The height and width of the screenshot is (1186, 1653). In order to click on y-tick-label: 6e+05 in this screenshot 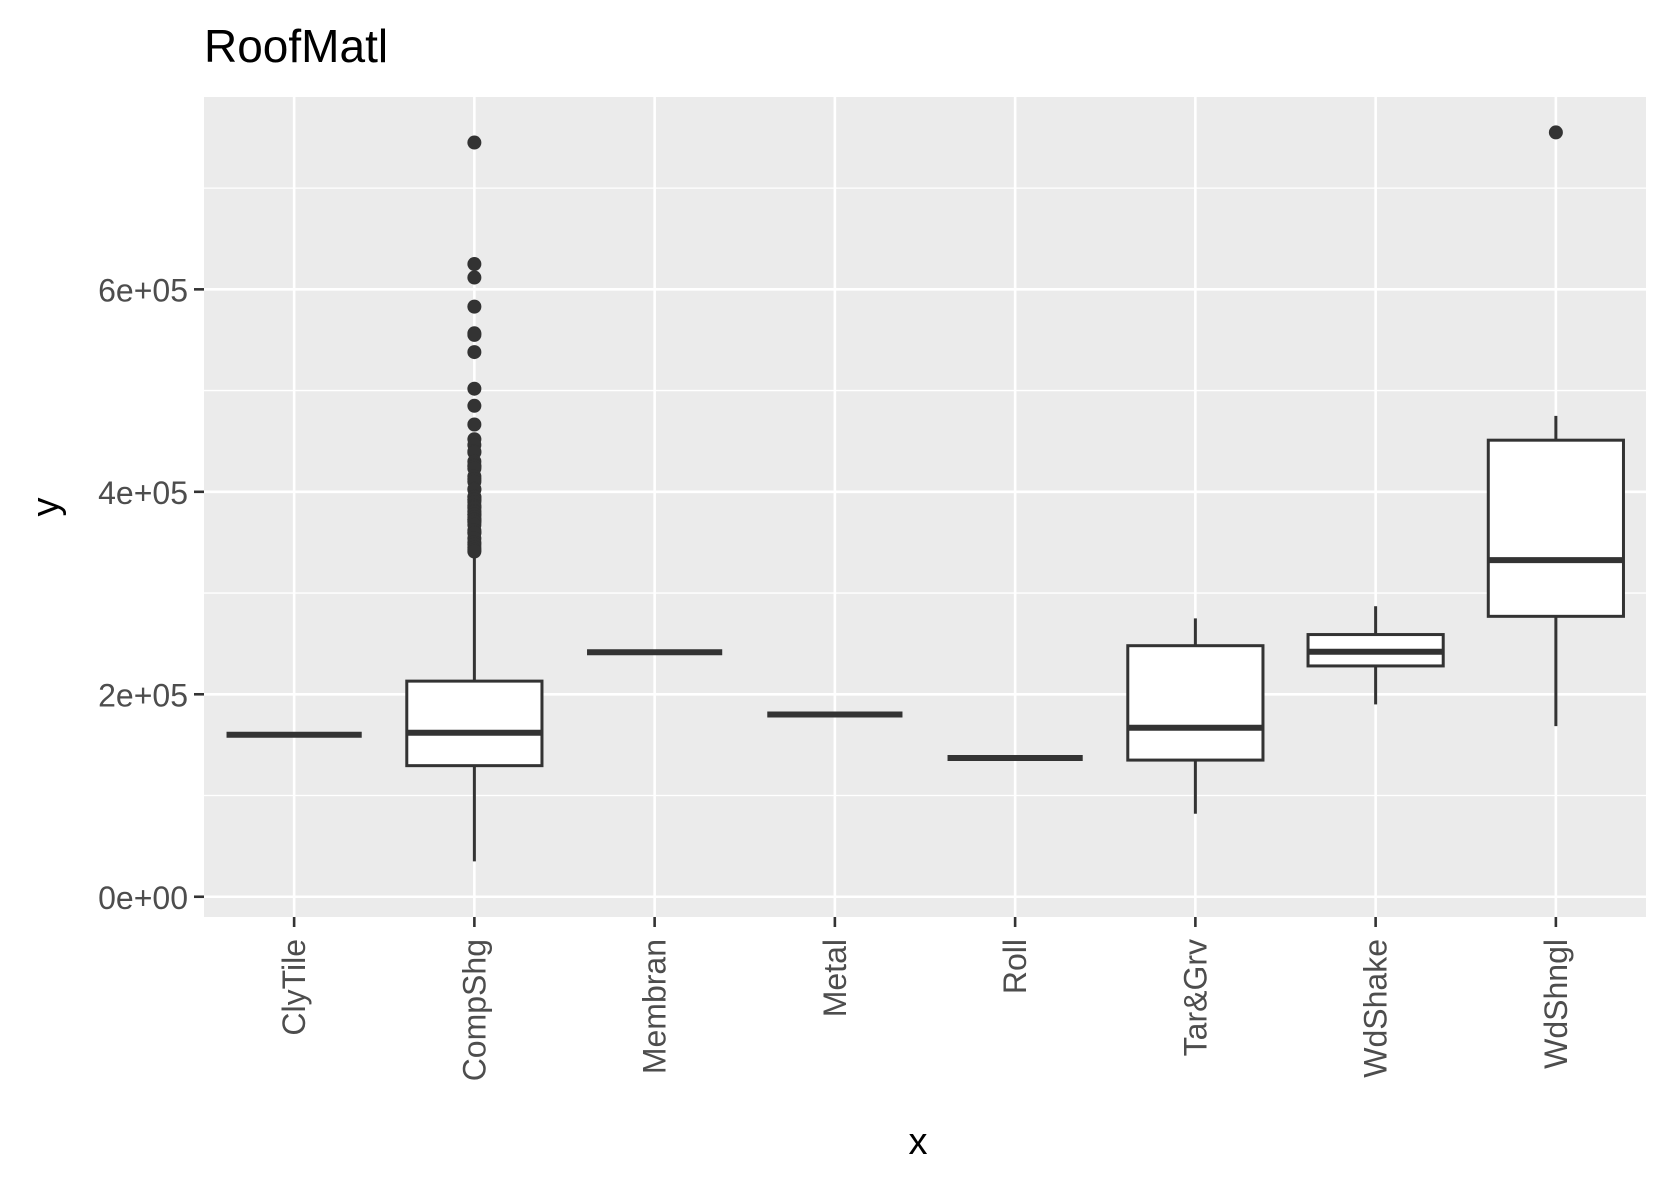, I will do `click(143, 290)`.